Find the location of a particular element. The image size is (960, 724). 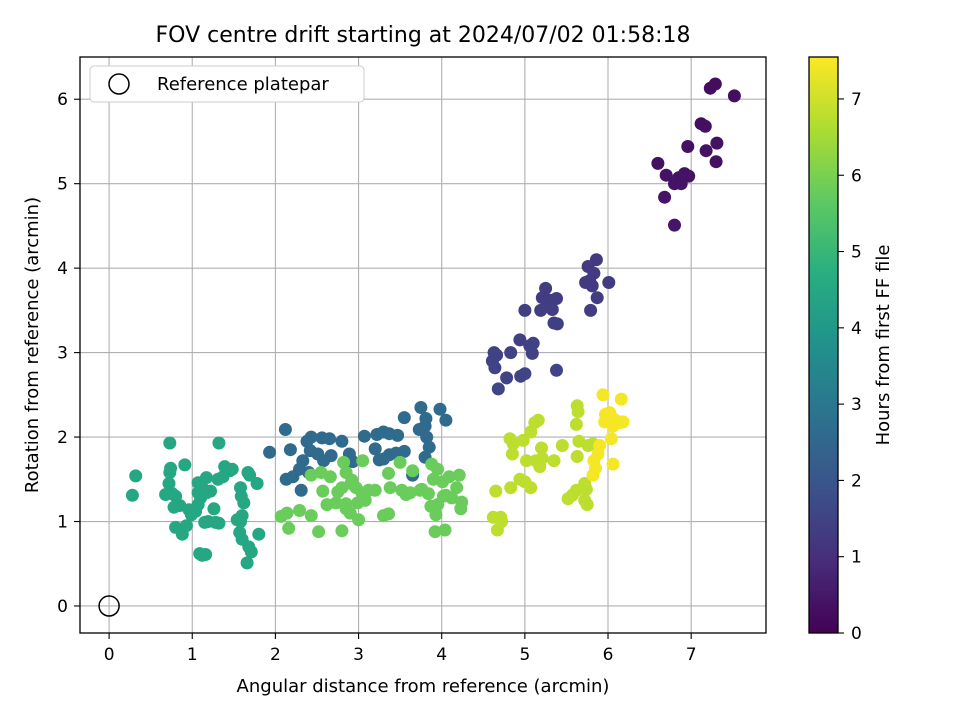

colorbar: 0 1 2 3 4 5 6 7 Hours from first FF file is located at coordinates (851, 350).